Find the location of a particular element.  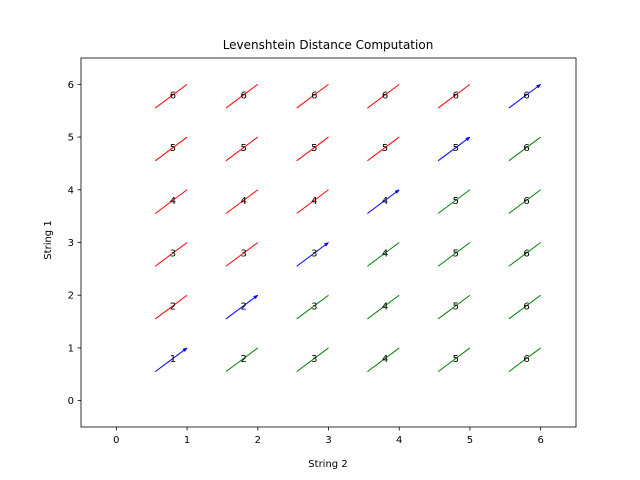

cell-3-5: 5 is located at coordinates (312, 149).